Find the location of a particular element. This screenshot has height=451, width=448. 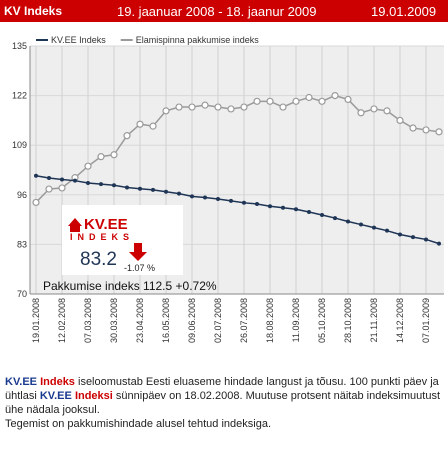

inset-box is located at coordinates (122, 240).